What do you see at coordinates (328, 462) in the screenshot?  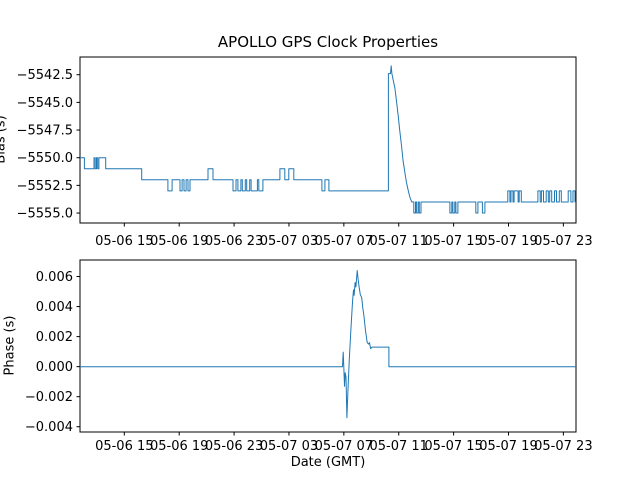 I see `x-axis-label: Date (GMT)` at bounding box center [328, 462].